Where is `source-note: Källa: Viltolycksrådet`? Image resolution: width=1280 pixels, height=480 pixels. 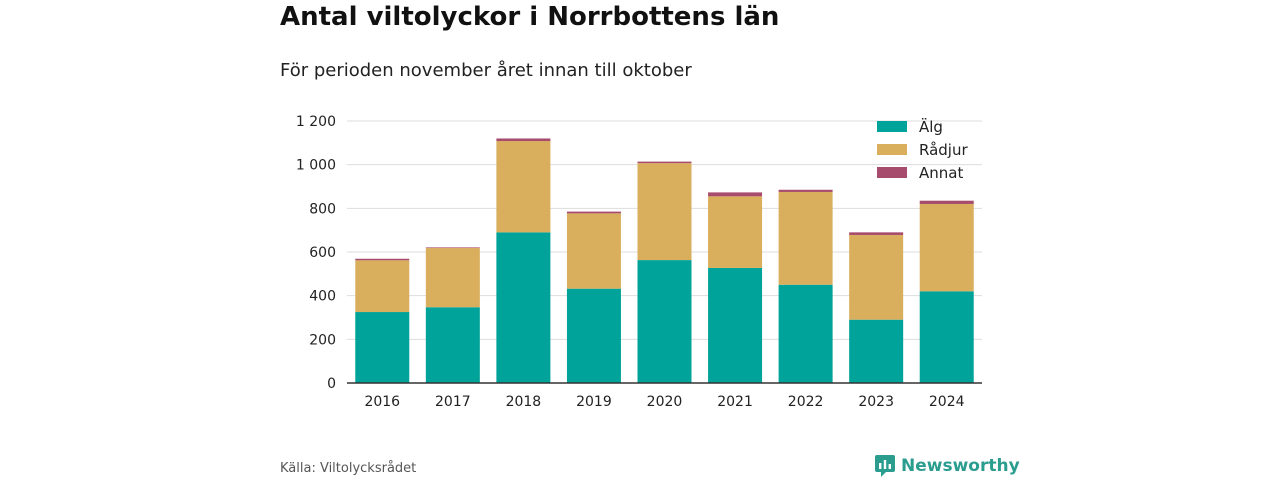 source-note: Källa: Viltolycksrådet is located at coordinates (348, 468).